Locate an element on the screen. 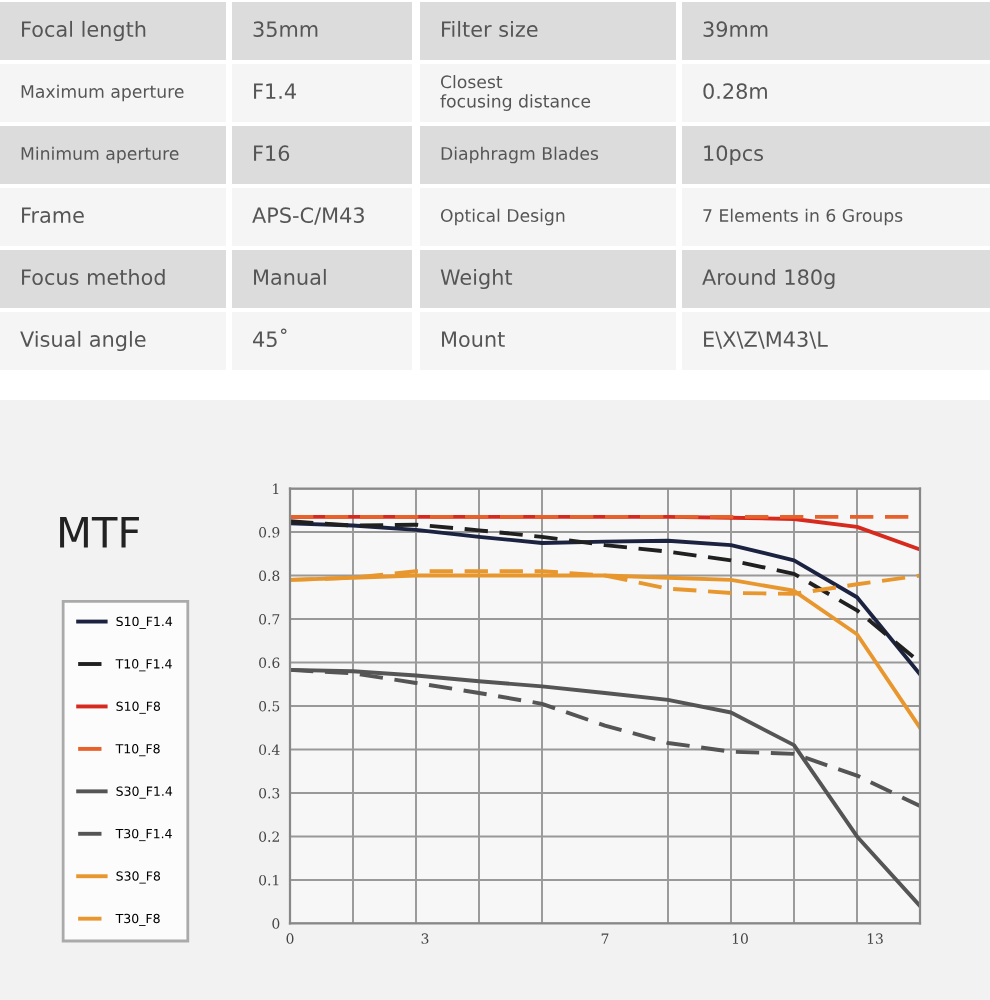 The height and width of the screenshot is (1000, 990). text: Visual angle is located at coordinates (83, 341).